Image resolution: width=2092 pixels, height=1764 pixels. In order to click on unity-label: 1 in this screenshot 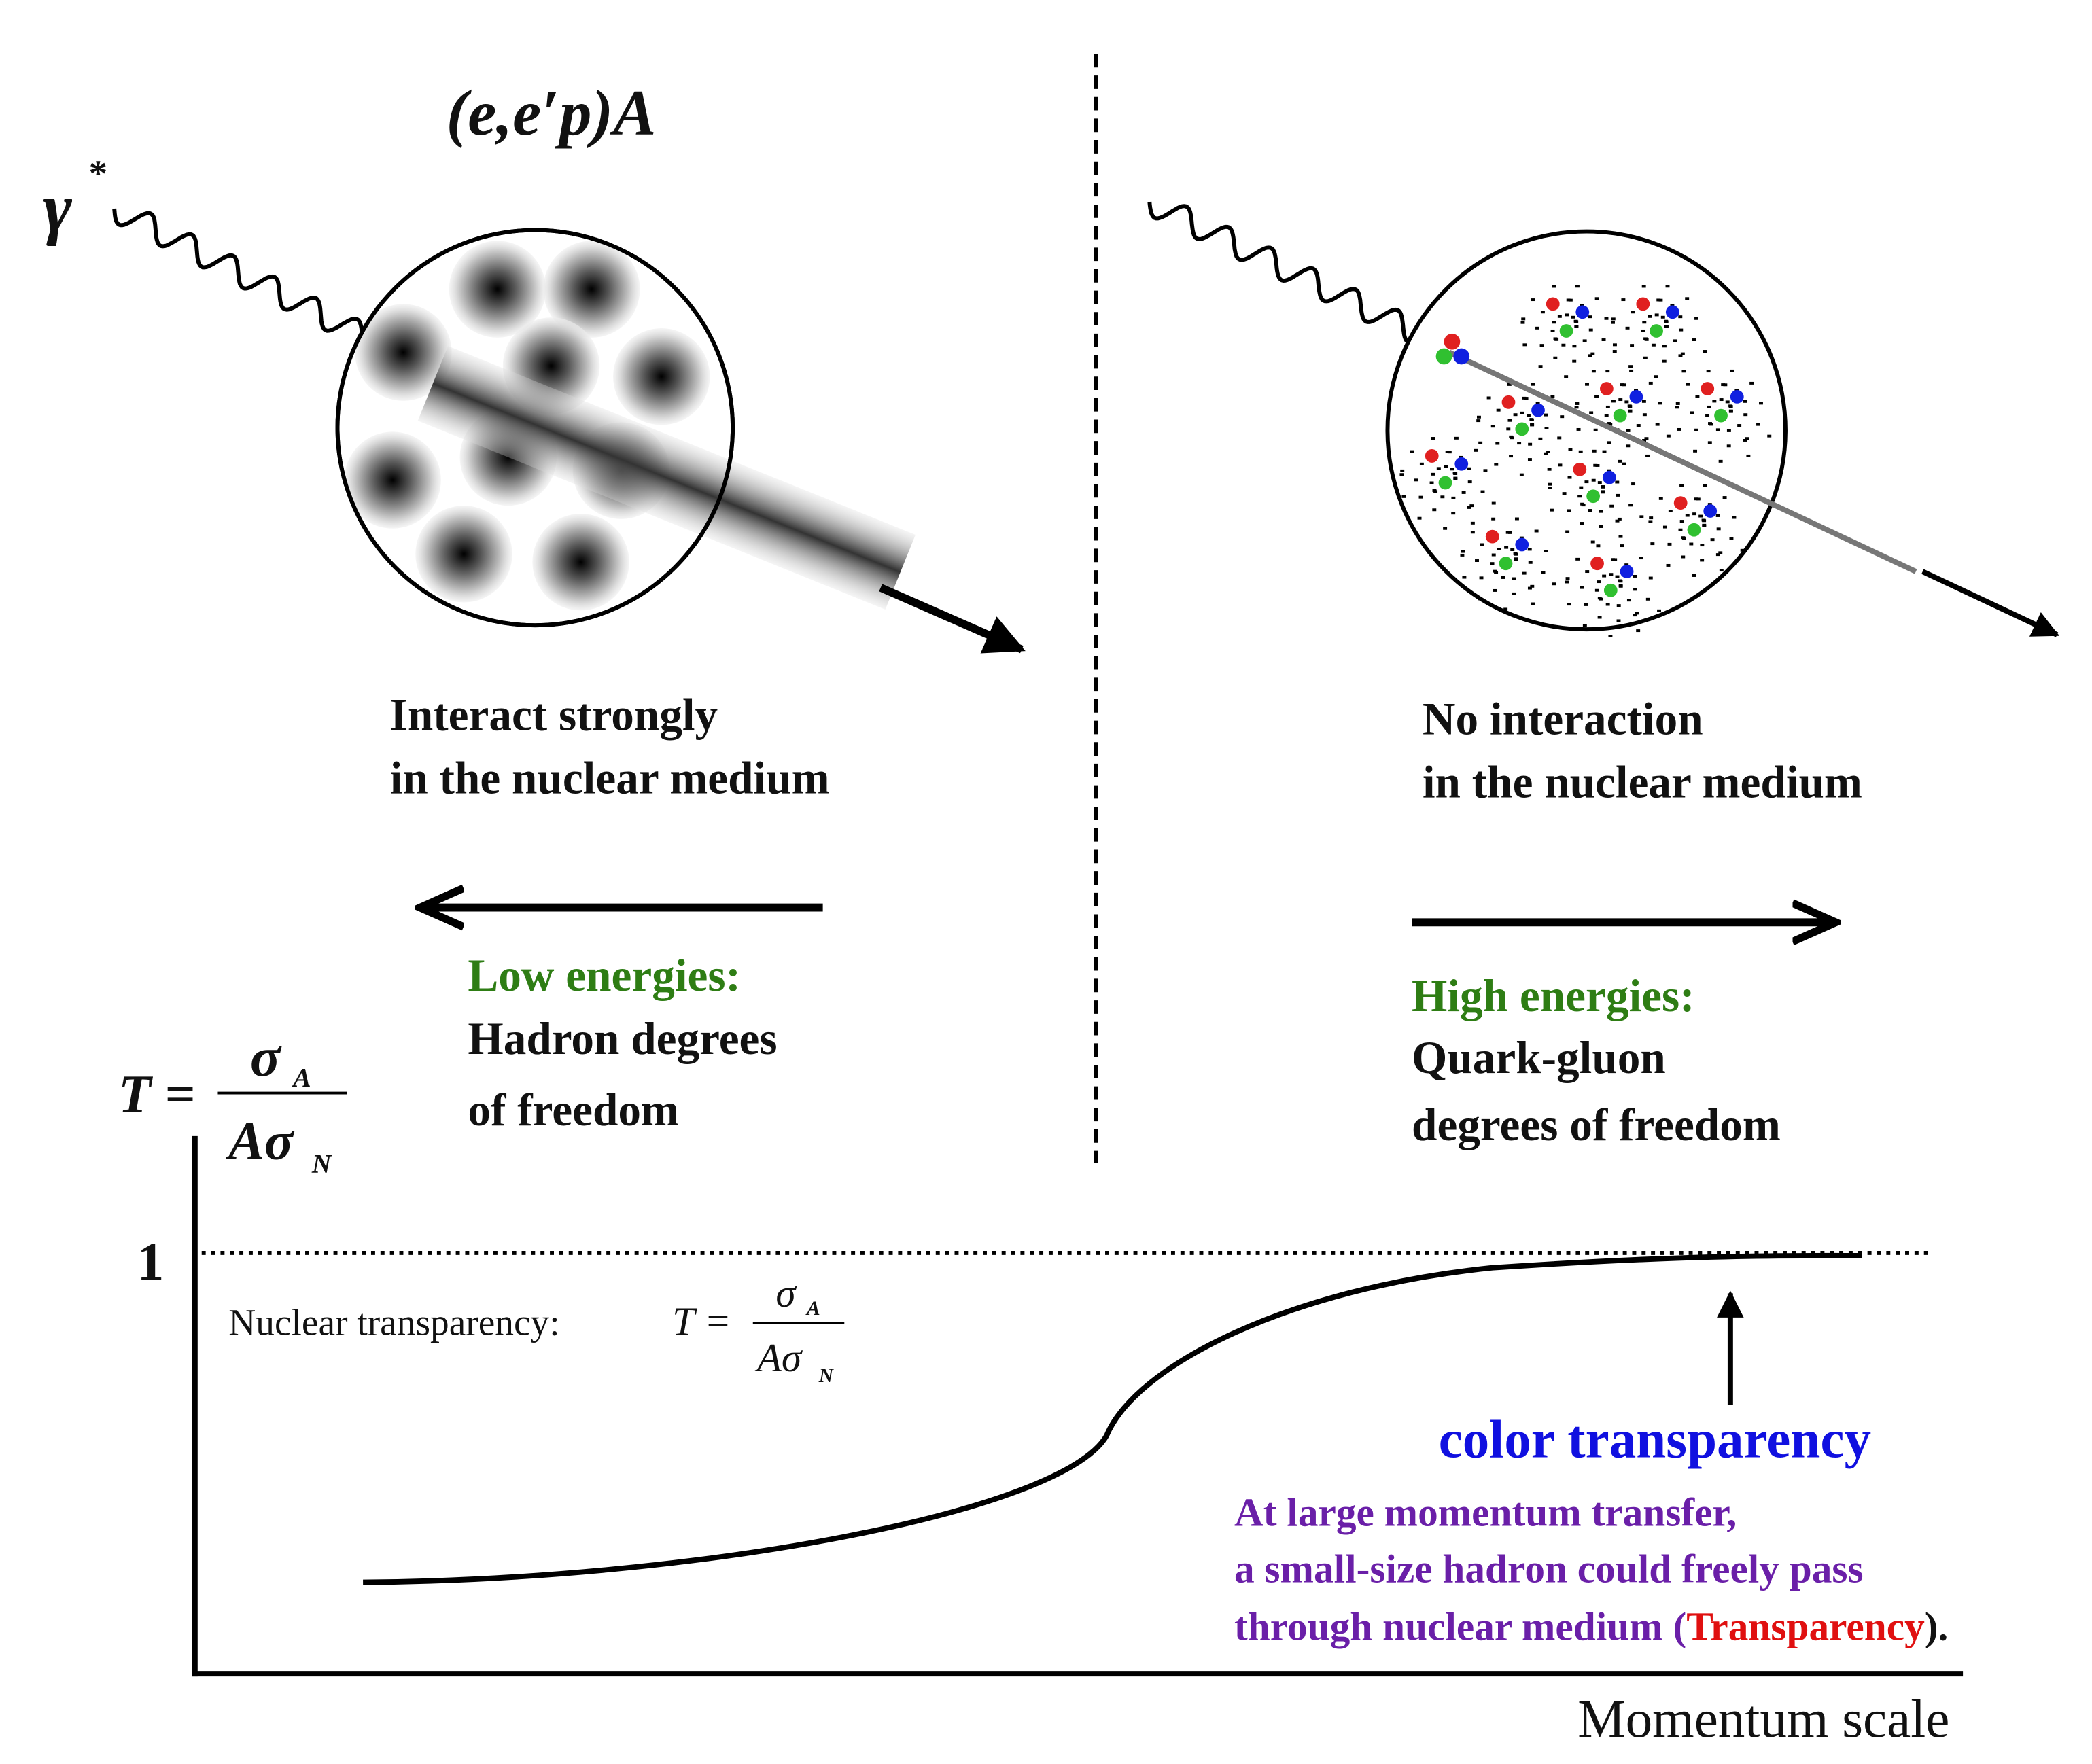, I will do `click(150, 1262)`.